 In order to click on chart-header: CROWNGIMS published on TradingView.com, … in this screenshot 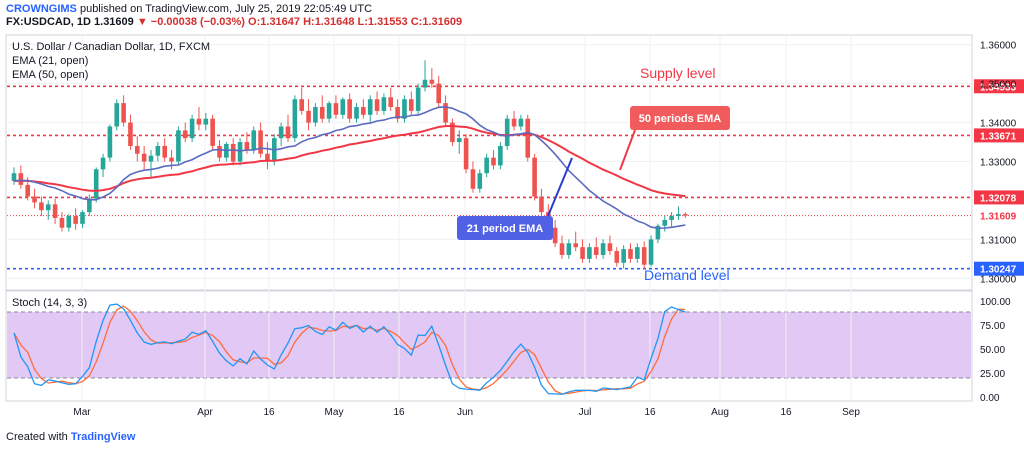, I will do `click(512, 15)`.